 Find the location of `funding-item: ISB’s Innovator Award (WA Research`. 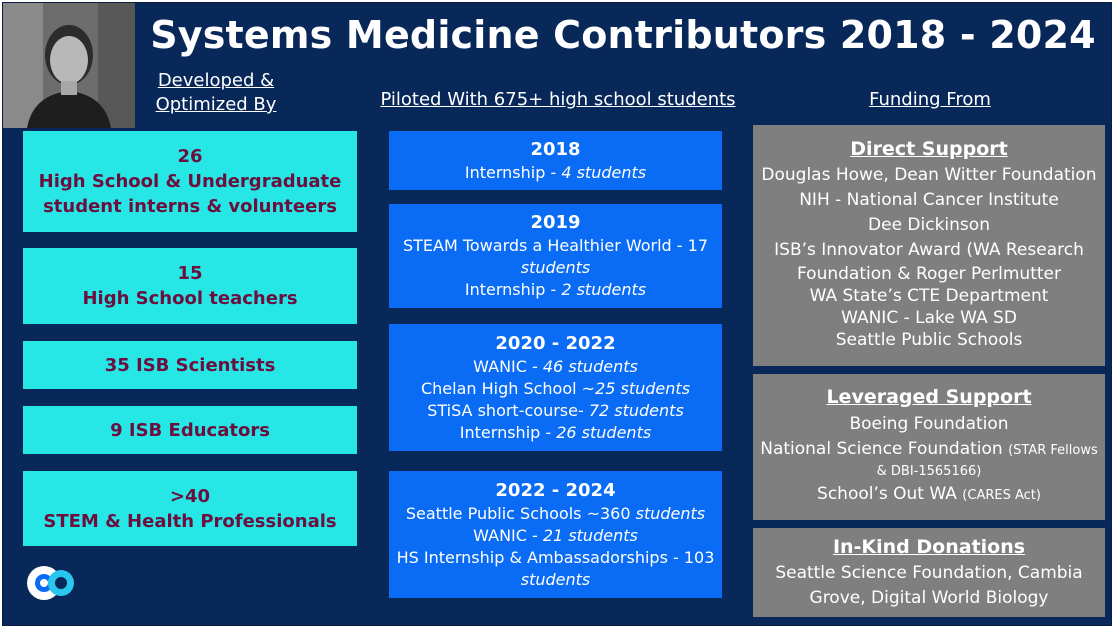

funding-item: ISB’s Innovator Award (WA Research is located at coordinates (929, 250).